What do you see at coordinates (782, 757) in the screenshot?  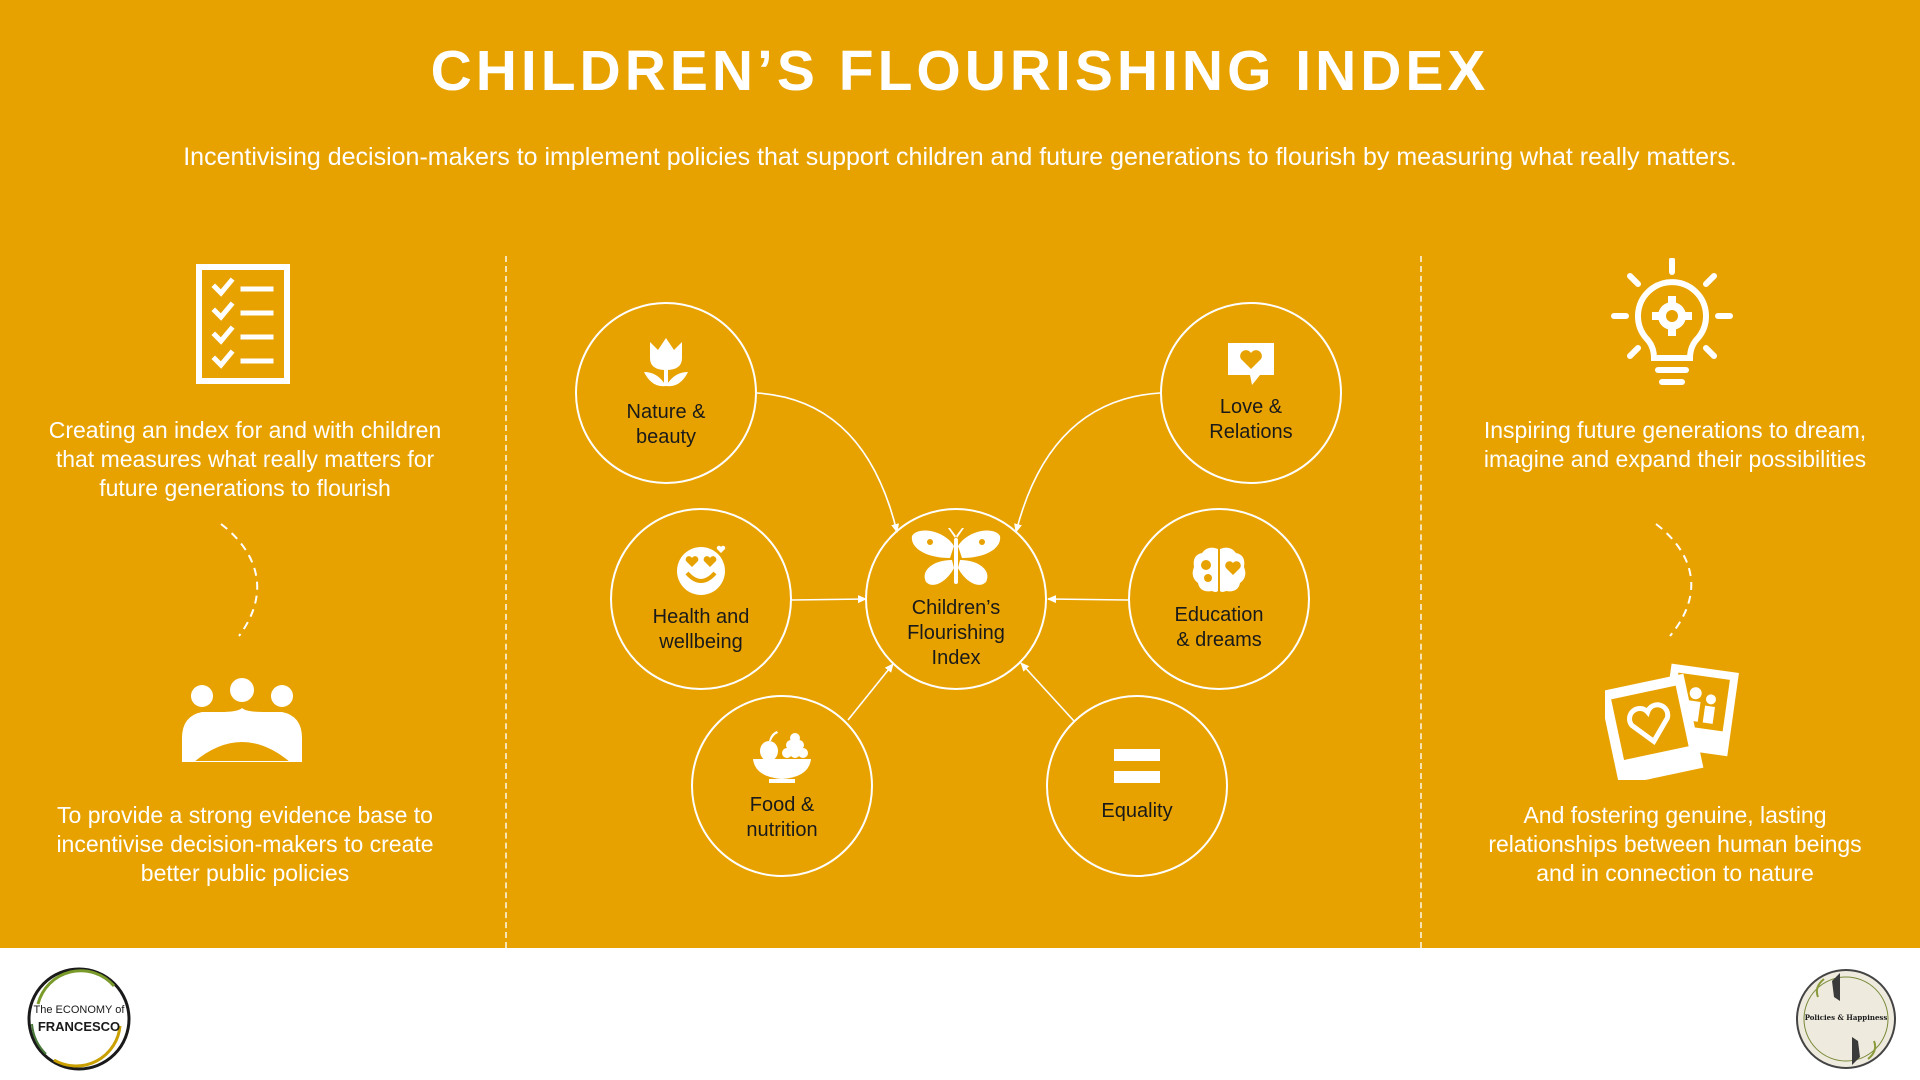 I see `fruit-bowl-icon` at bounding box center [782, 757].